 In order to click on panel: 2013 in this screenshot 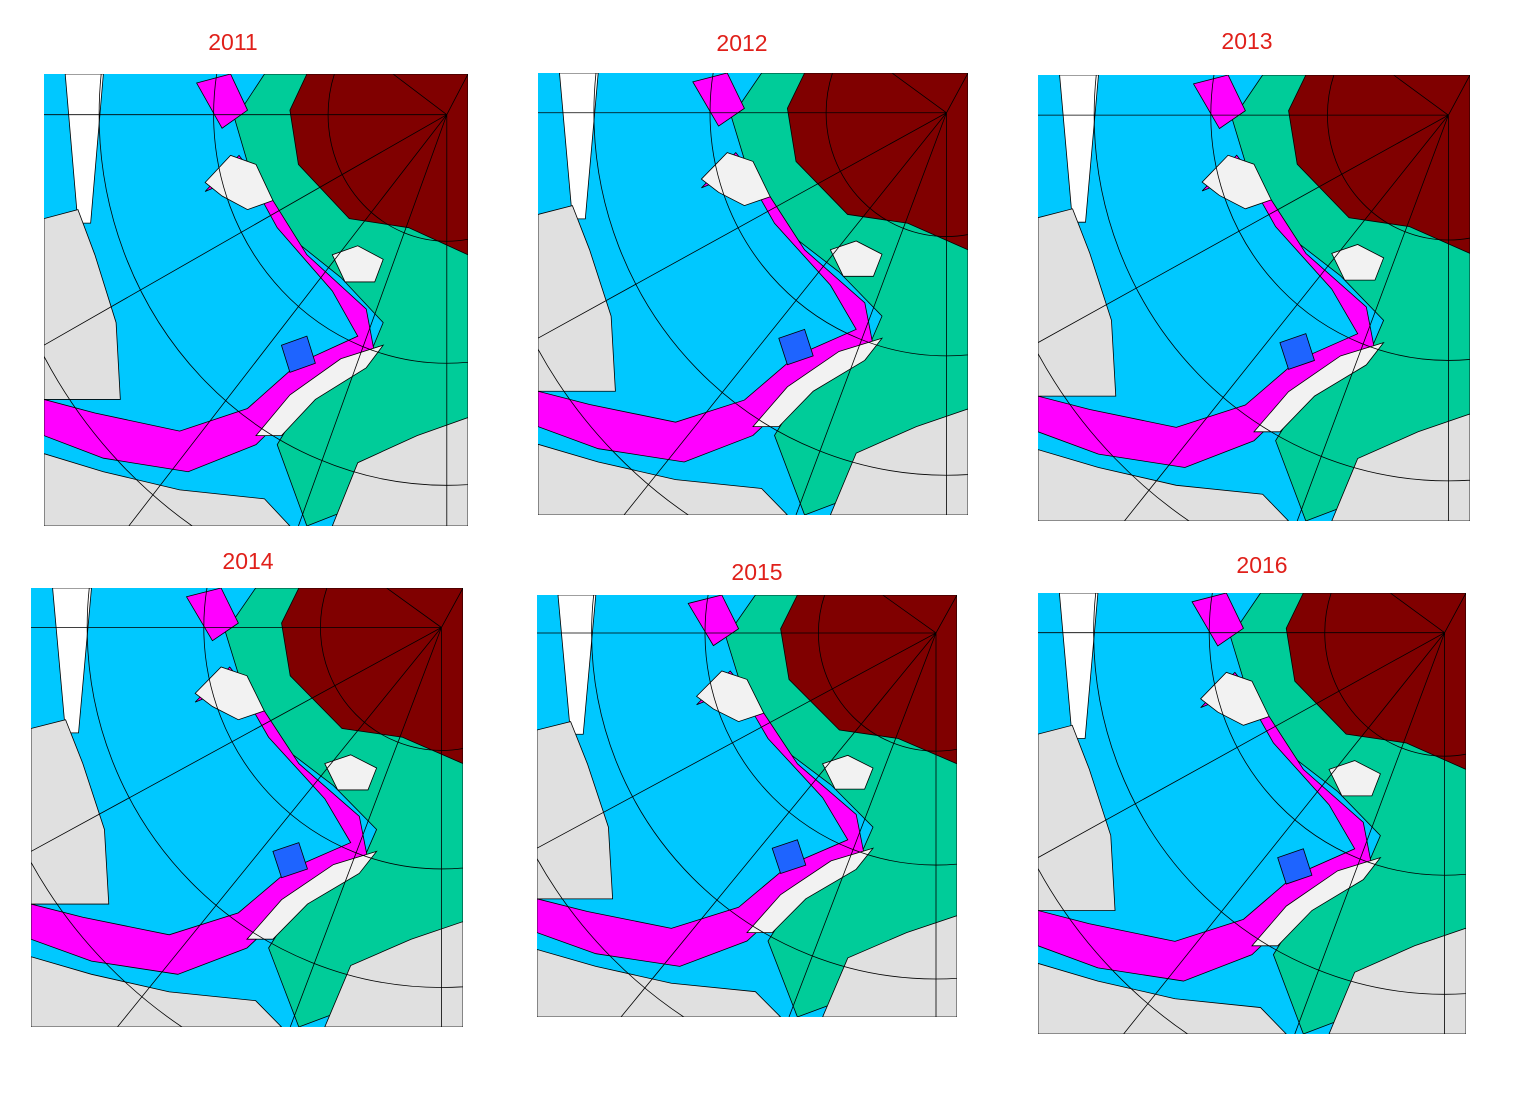, I will do `click(1254, 274)`.